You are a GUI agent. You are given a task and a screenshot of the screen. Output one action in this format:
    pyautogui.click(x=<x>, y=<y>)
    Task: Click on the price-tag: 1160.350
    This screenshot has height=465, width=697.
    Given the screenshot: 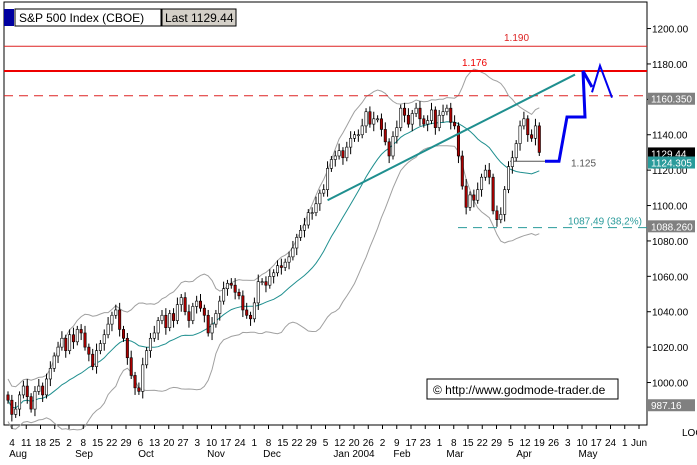 What is the action you would take?
    pyautogui.click(x=671, y=99)
    